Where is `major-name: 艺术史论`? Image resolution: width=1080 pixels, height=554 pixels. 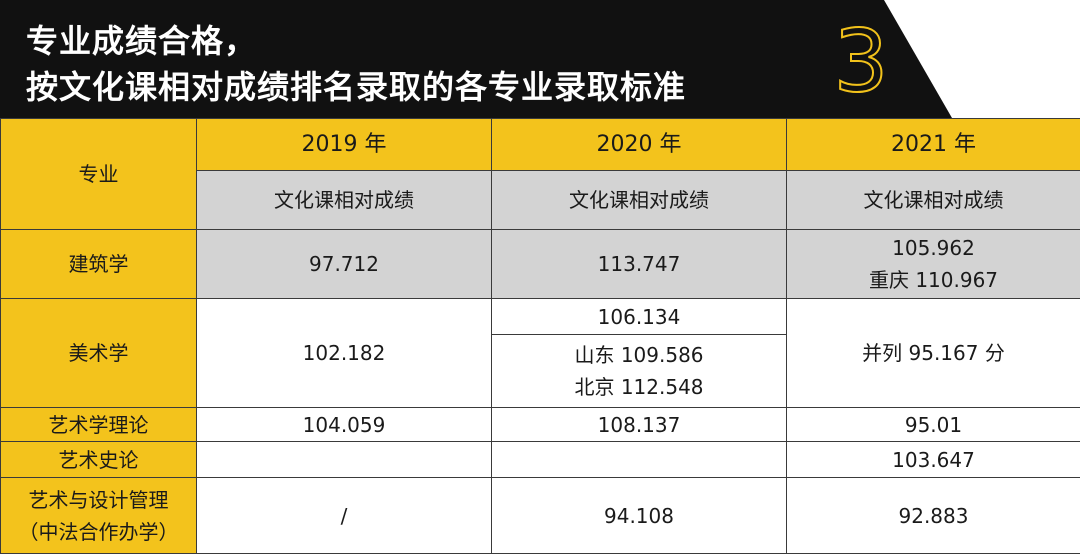
major-name: 艺术史论 is located at coordinates (99, 460).